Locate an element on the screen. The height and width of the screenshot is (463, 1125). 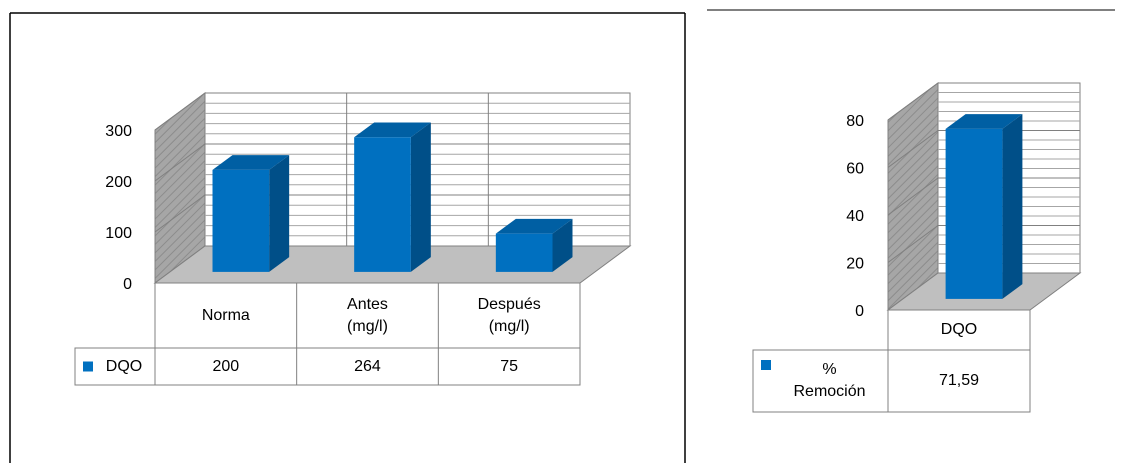
category-label-box: Antes (mg/l) is located at coordinates (368, 315).